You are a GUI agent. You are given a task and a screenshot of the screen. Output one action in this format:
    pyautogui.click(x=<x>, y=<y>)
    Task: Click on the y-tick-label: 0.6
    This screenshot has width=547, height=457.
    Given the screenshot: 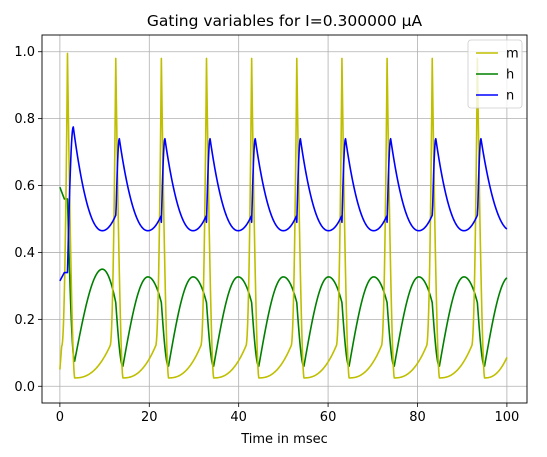 What is the action you would take?
    pyautogui.click(x=24, y=186)
    